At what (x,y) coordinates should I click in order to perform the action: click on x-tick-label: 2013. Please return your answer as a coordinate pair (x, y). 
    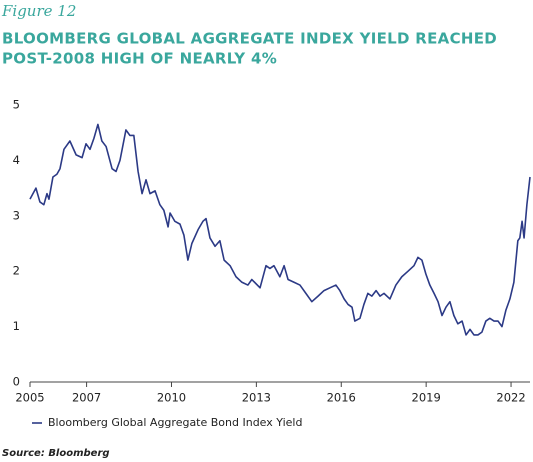
    Looking at the image, I should click on (256, 398).